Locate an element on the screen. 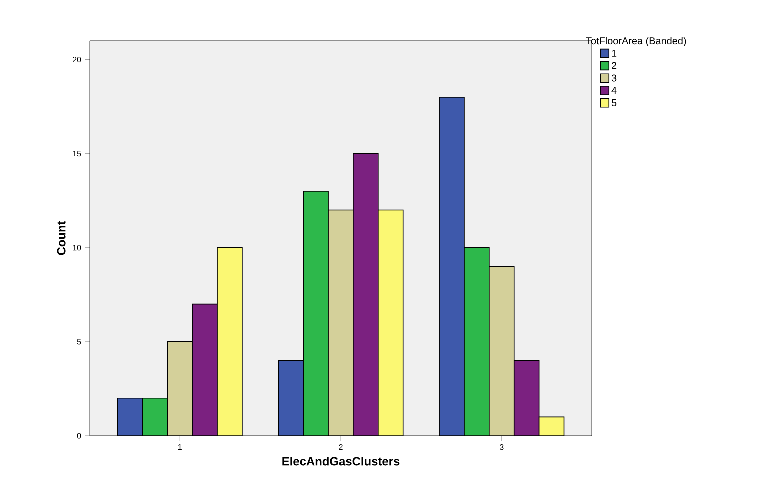 This screenshot has height=502, width=769. legend-label: 2 is located at coordinates (614, 66).